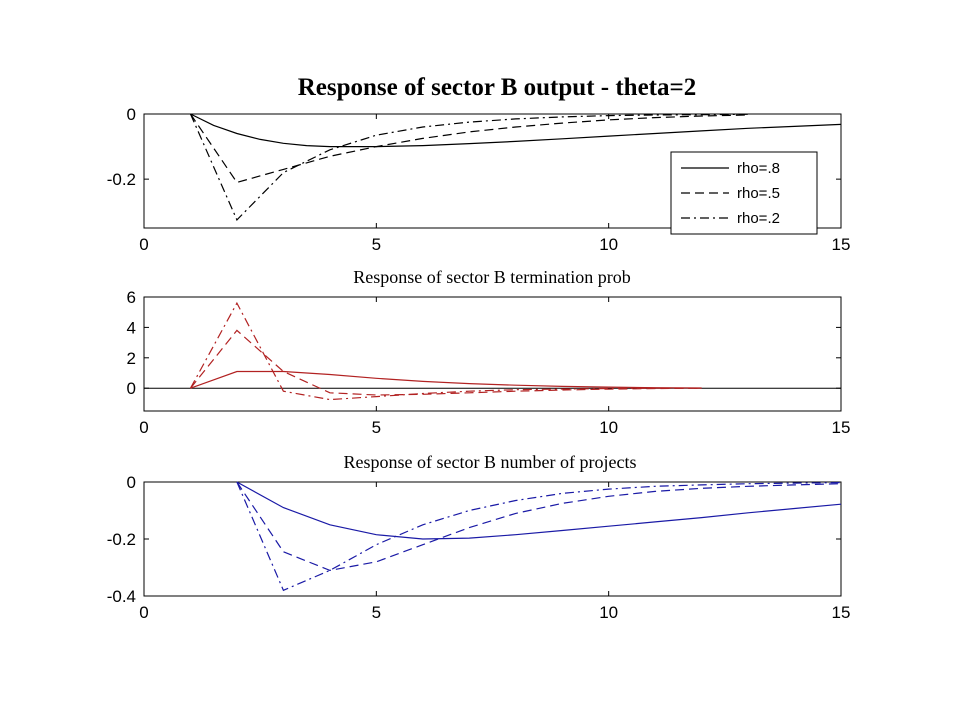  I want to click on legend: rho=.8 rho=.5 rho=.2, so click(744, 193).